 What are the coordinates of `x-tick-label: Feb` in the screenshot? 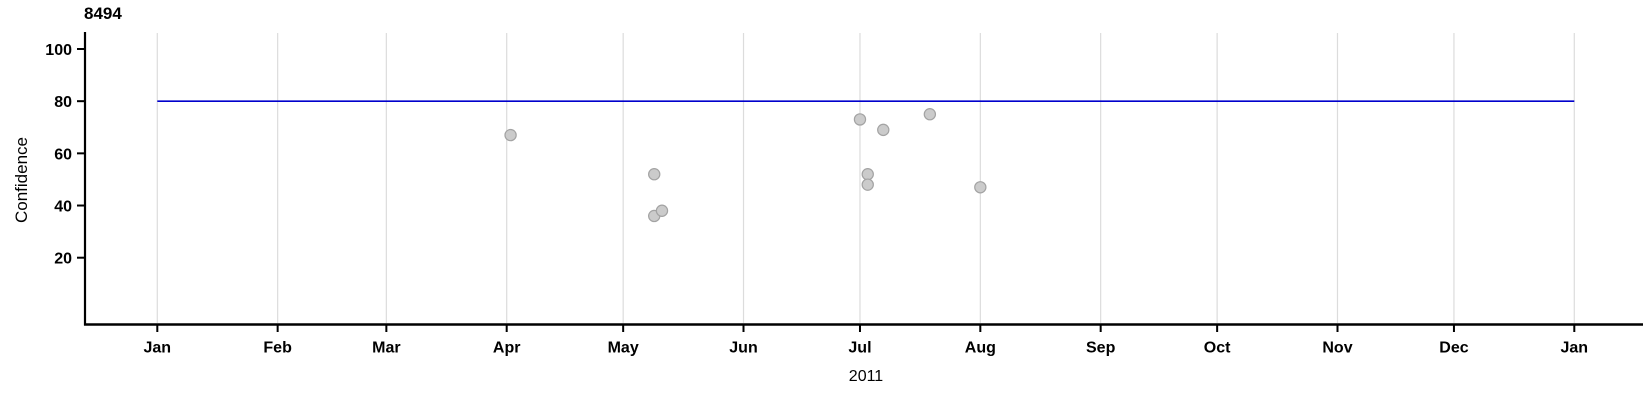 It's located at (277, 348).